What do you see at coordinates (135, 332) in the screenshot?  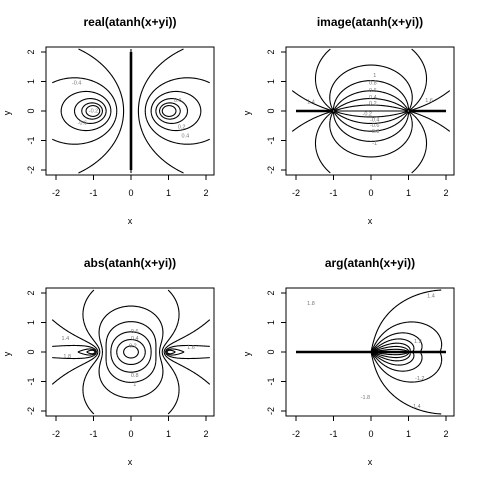 I see `contour-label: 0.6` at bounding box center [135, 332].